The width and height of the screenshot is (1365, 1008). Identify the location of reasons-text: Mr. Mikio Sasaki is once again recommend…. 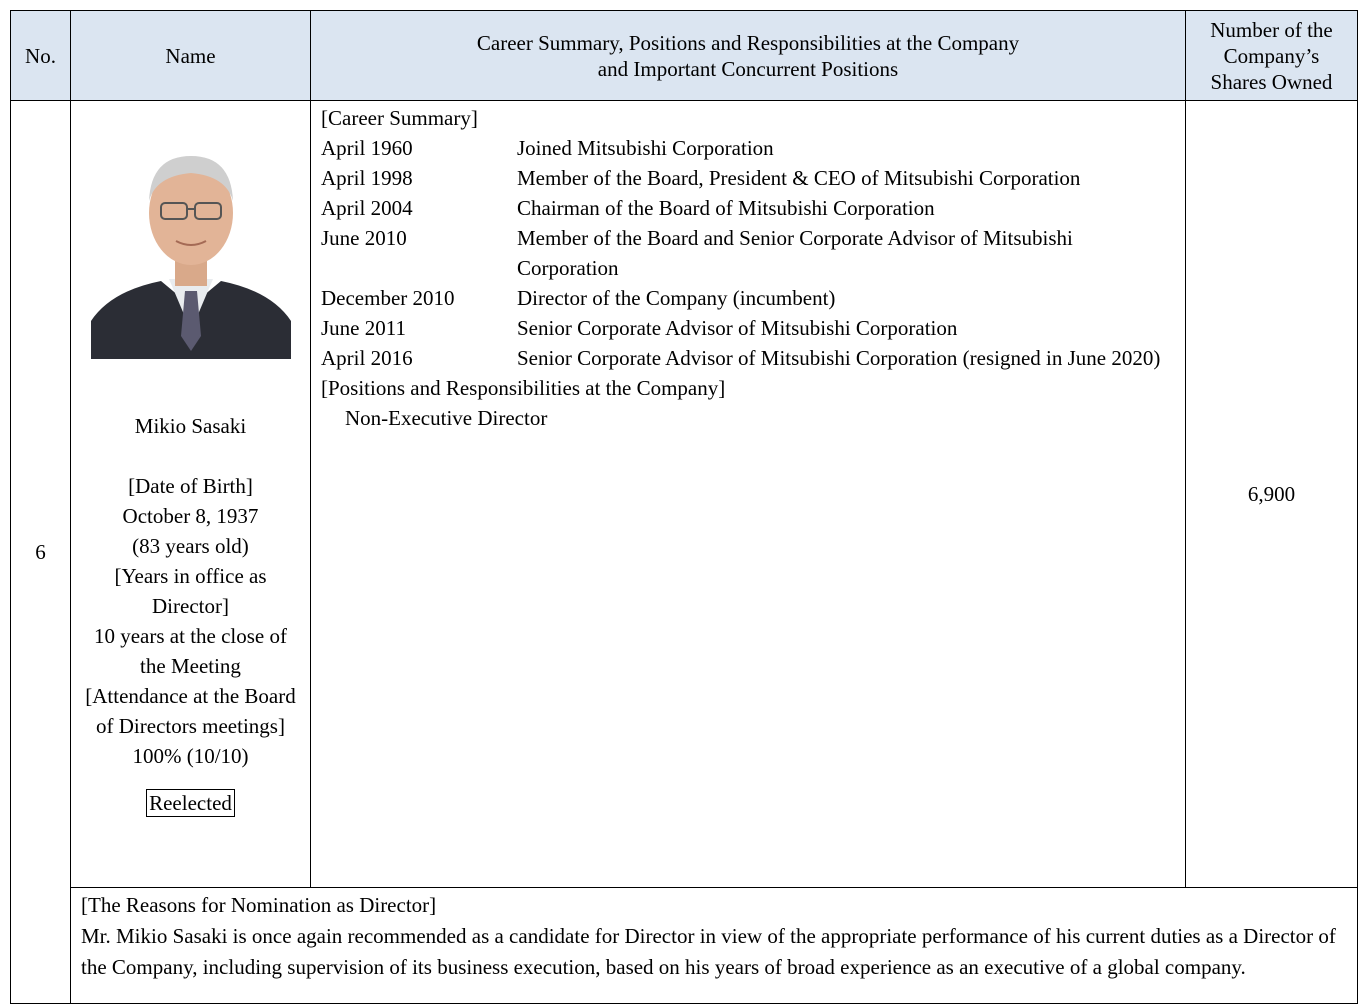
(708, 951).